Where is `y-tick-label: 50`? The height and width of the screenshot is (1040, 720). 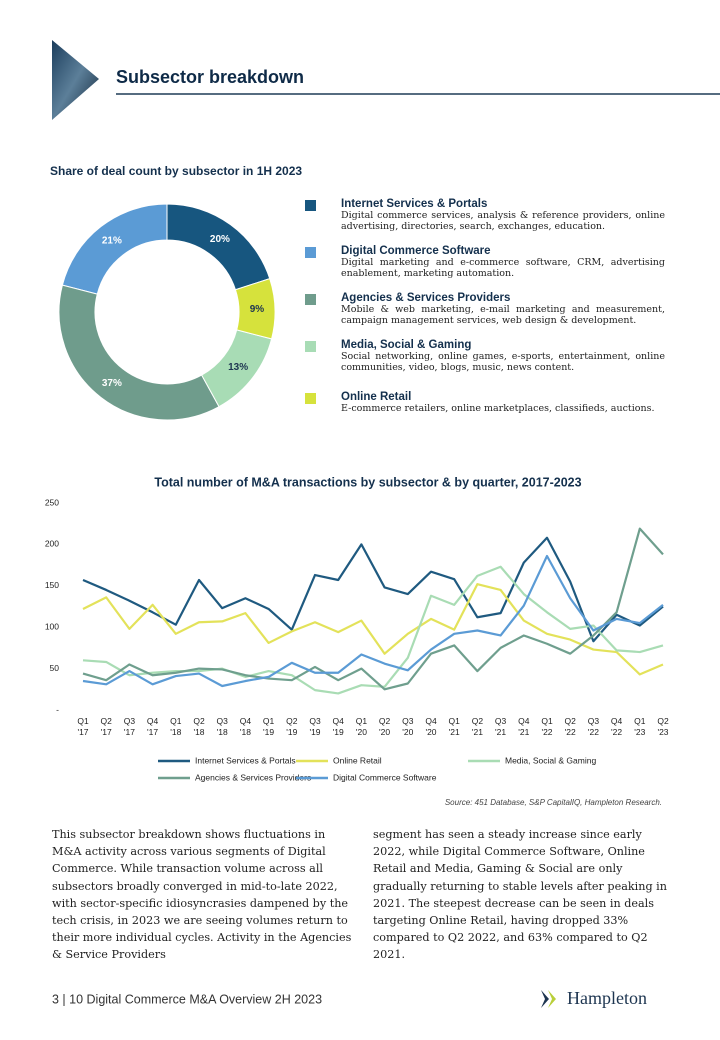 y-tick-label: 50 is located at coordinates (55, 668).